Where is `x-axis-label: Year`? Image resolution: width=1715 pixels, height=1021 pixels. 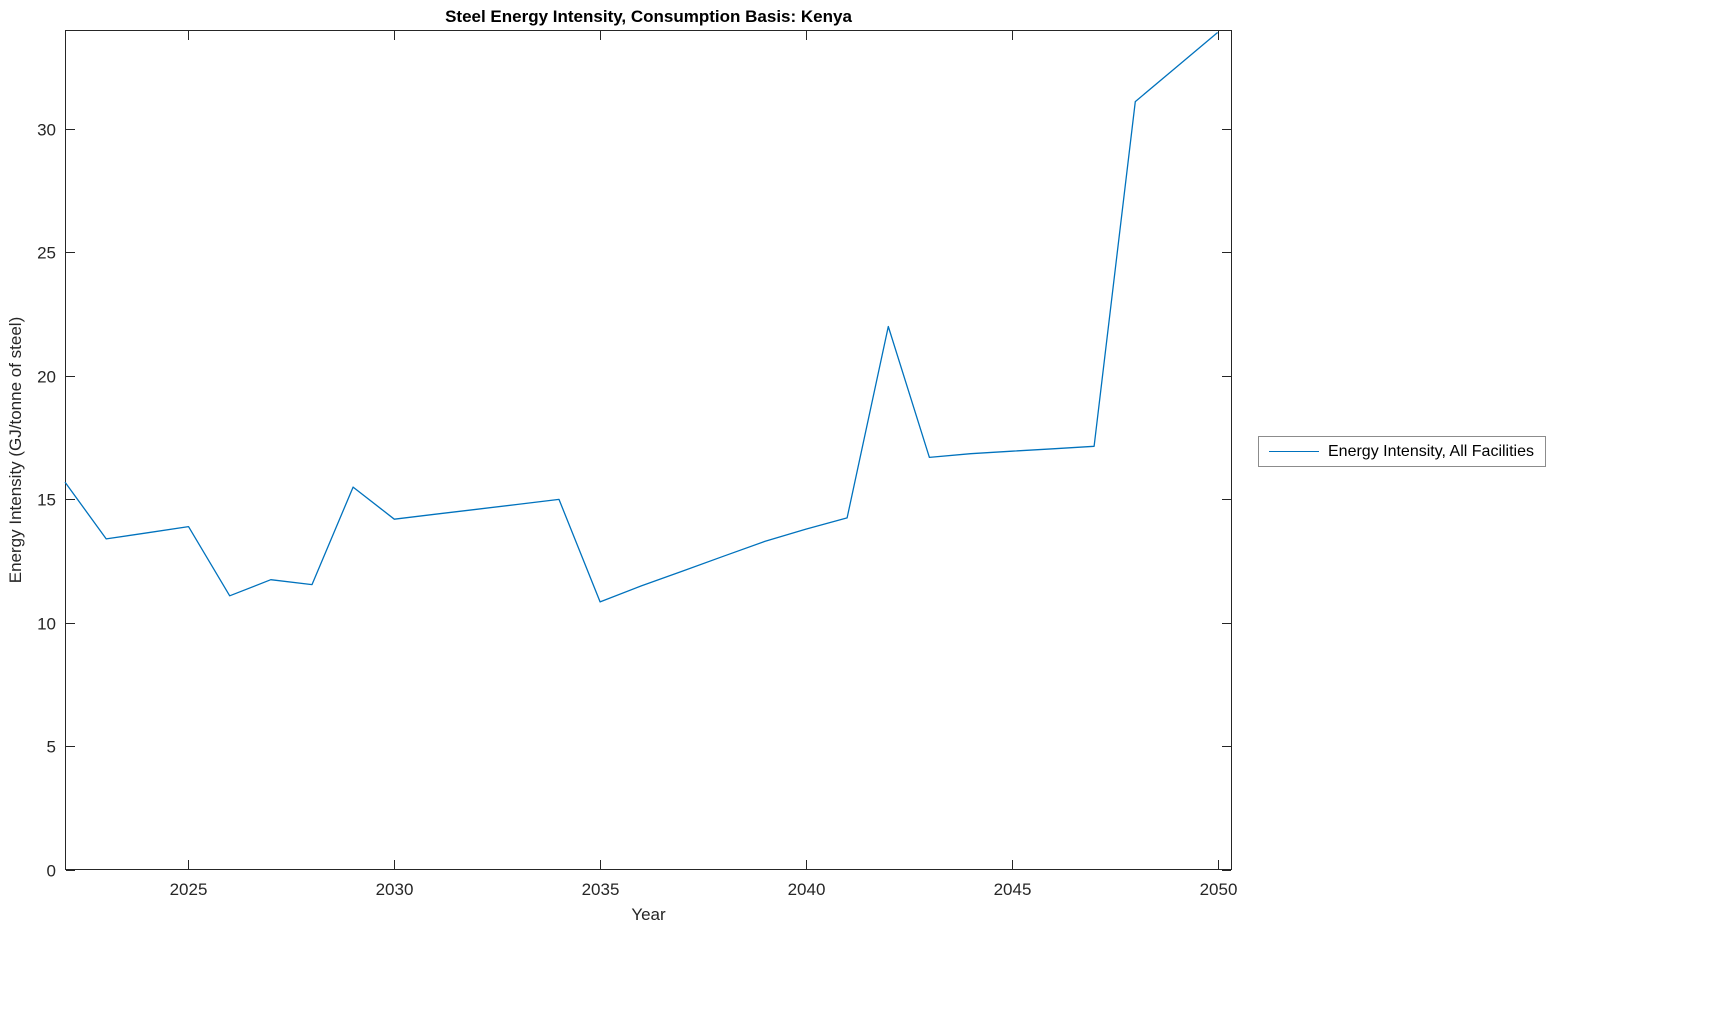 x-axis-label: Year is located at coordinates (648, 914).